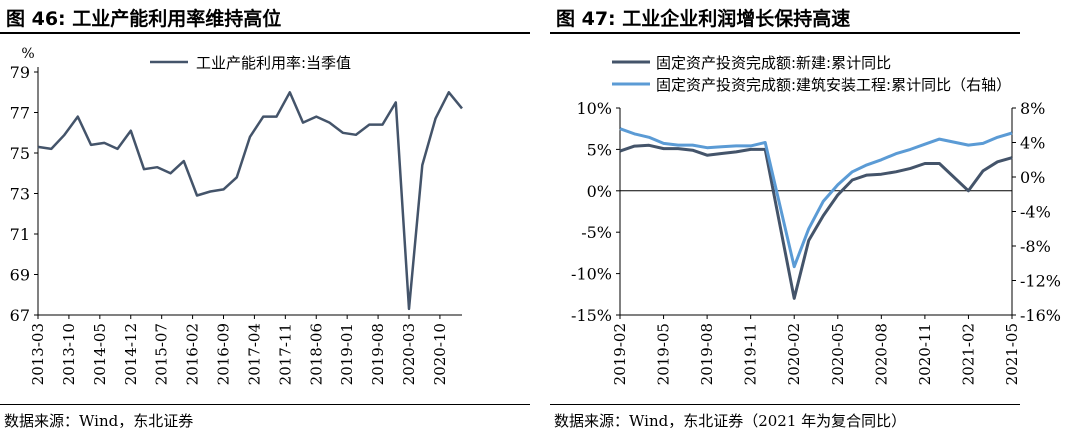 The image size is (1080, 436). Describe the element at coordinates (881, 354) in the screenshot. I see `x-tick-label: 2020-08` at that location.